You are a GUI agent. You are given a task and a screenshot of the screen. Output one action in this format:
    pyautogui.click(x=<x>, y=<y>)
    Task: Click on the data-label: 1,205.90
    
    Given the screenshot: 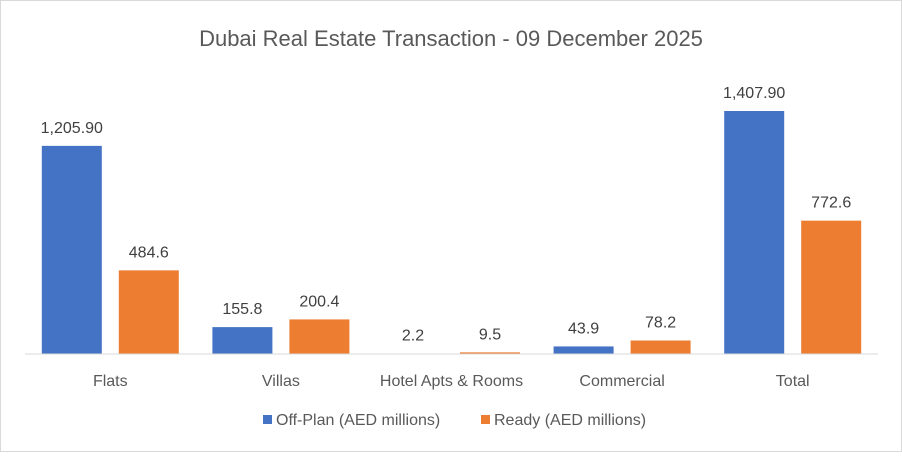 What is the action you would take?
    pyautogui.click(x=72, y=128)
    